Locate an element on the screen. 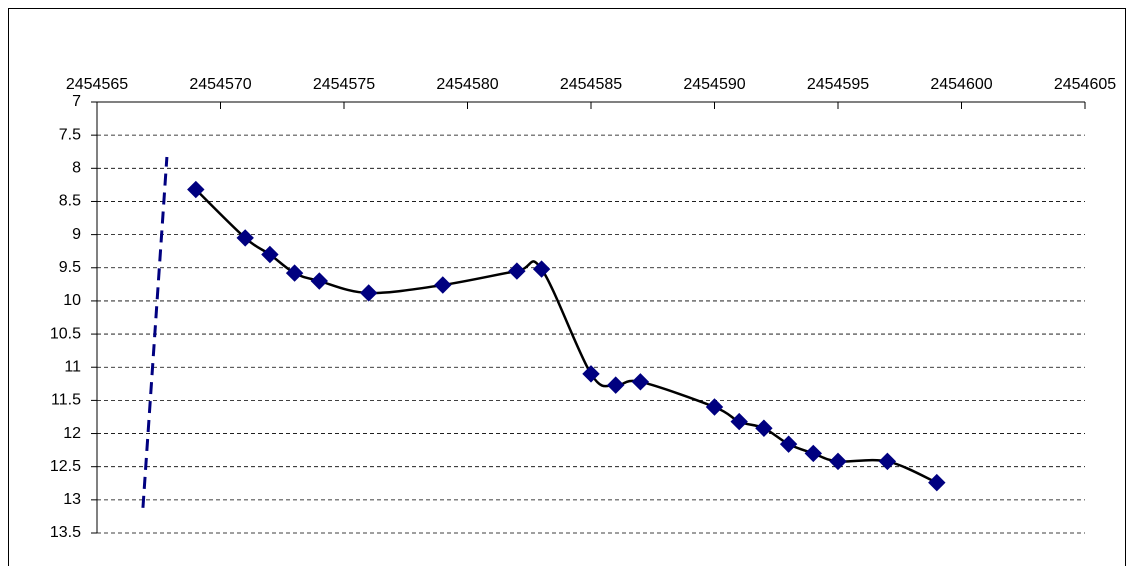 The height and width of the screenshot is (566, 1133). y-tick-label: 9.5 is located at coordinates (70, 267).